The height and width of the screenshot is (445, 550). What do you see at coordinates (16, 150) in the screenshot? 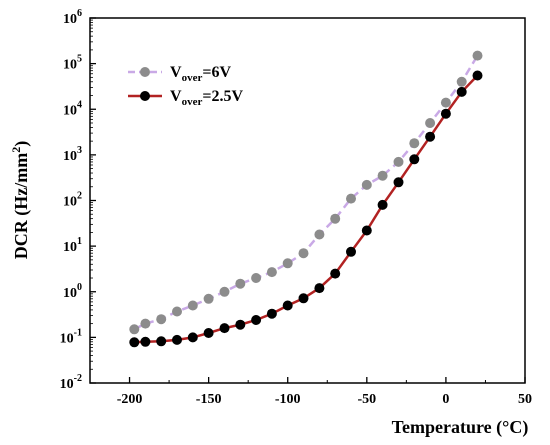
I see `y-axis-label-sup: 2` at bounding box center [16, 150].